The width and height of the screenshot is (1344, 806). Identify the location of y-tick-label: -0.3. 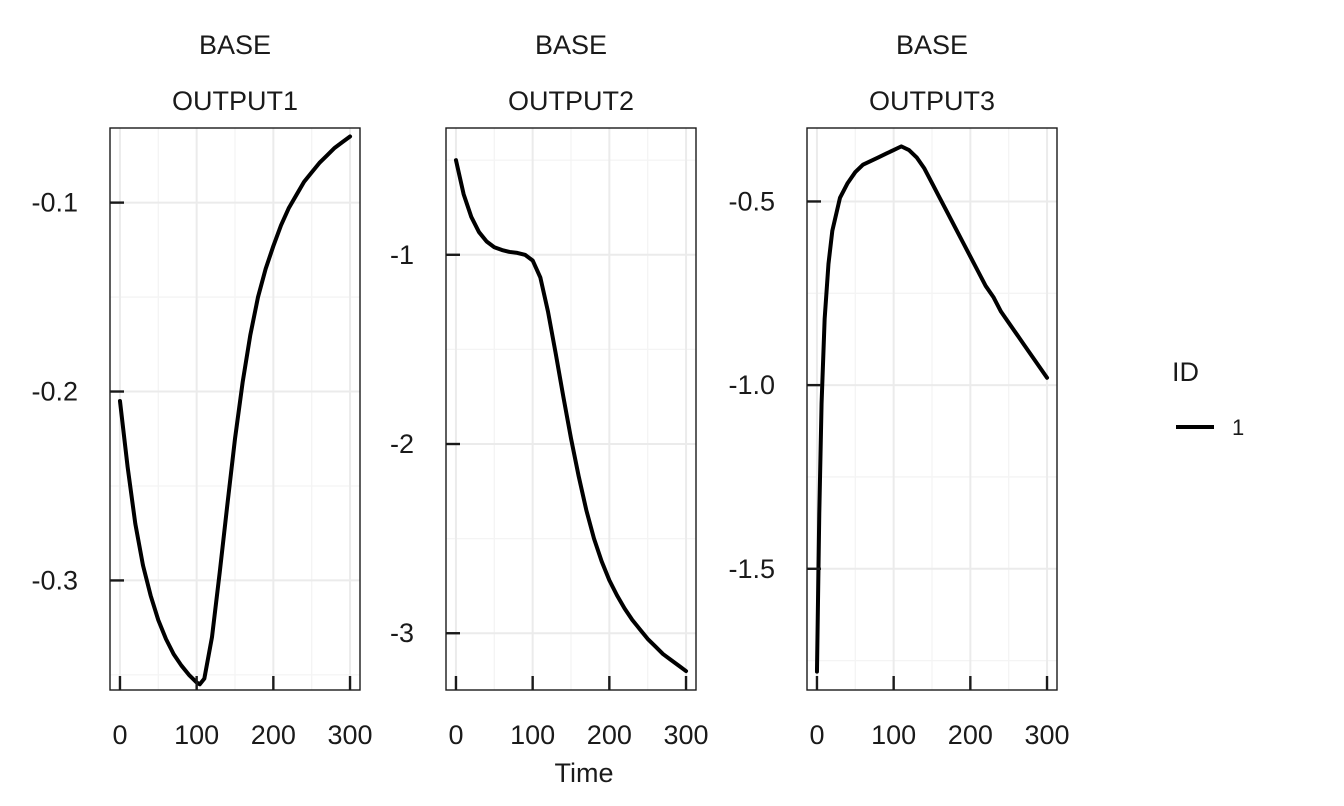
(54, 580).